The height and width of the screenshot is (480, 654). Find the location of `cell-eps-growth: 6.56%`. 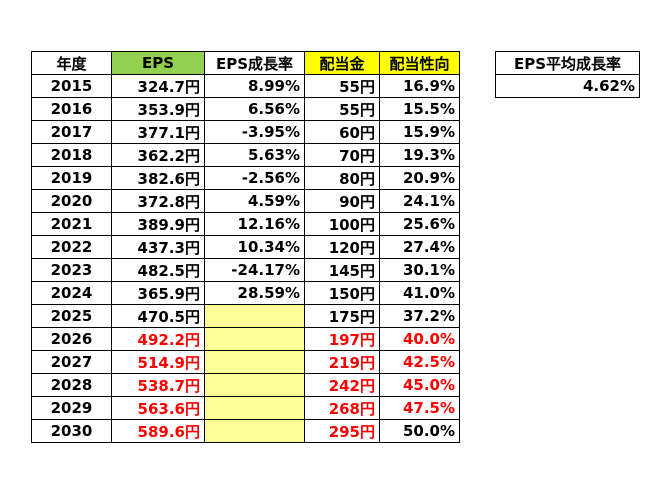

cell-eps-growth: 6.56% is located at coordinates (254, 109).